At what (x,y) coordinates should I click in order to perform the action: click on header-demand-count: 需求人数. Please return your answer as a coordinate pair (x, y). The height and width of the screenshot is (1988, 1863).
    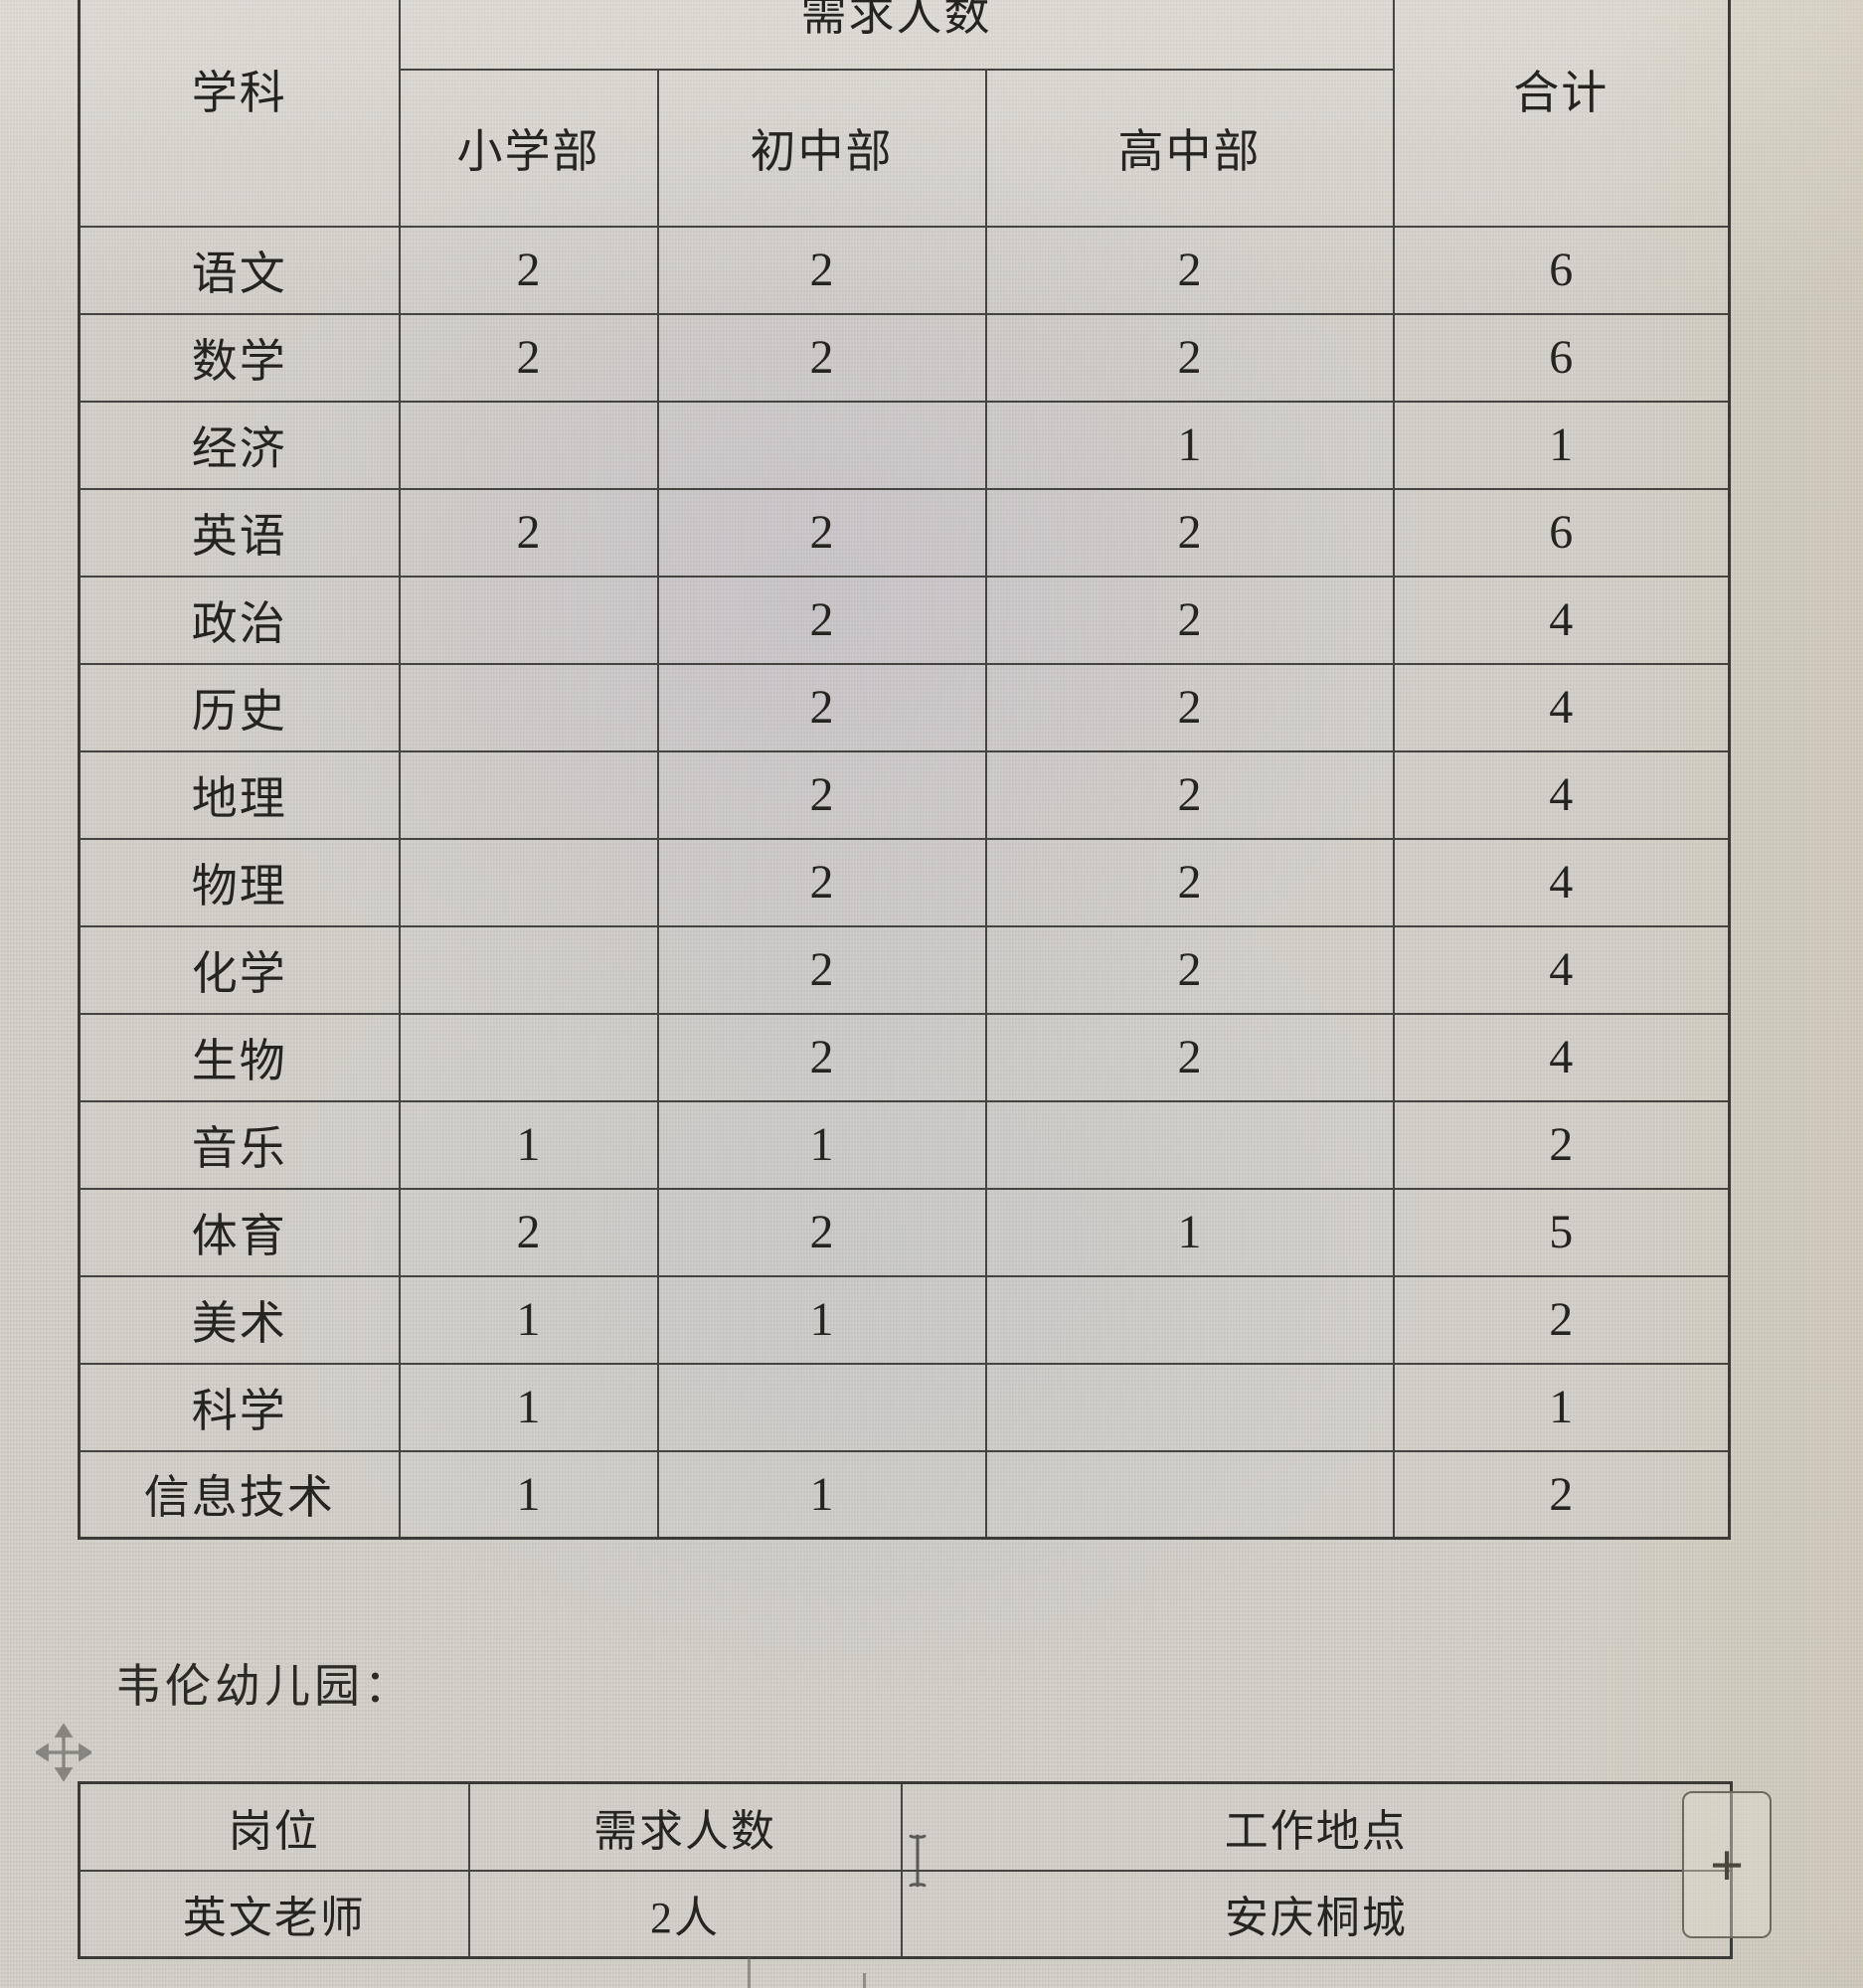
    Looking at the image, I should click on (685, 1826).